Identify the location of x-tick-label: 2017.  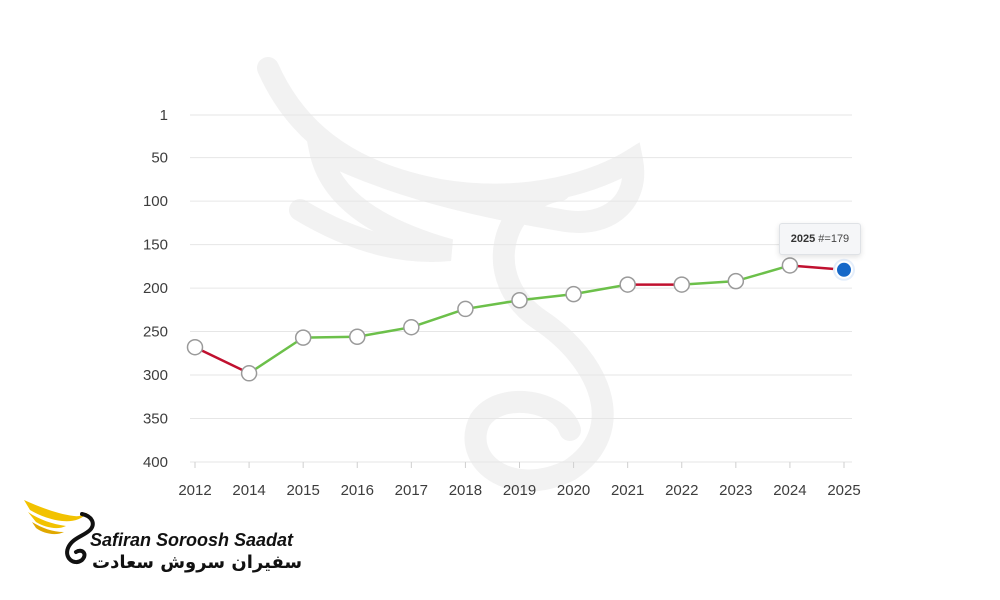
(411, 490).